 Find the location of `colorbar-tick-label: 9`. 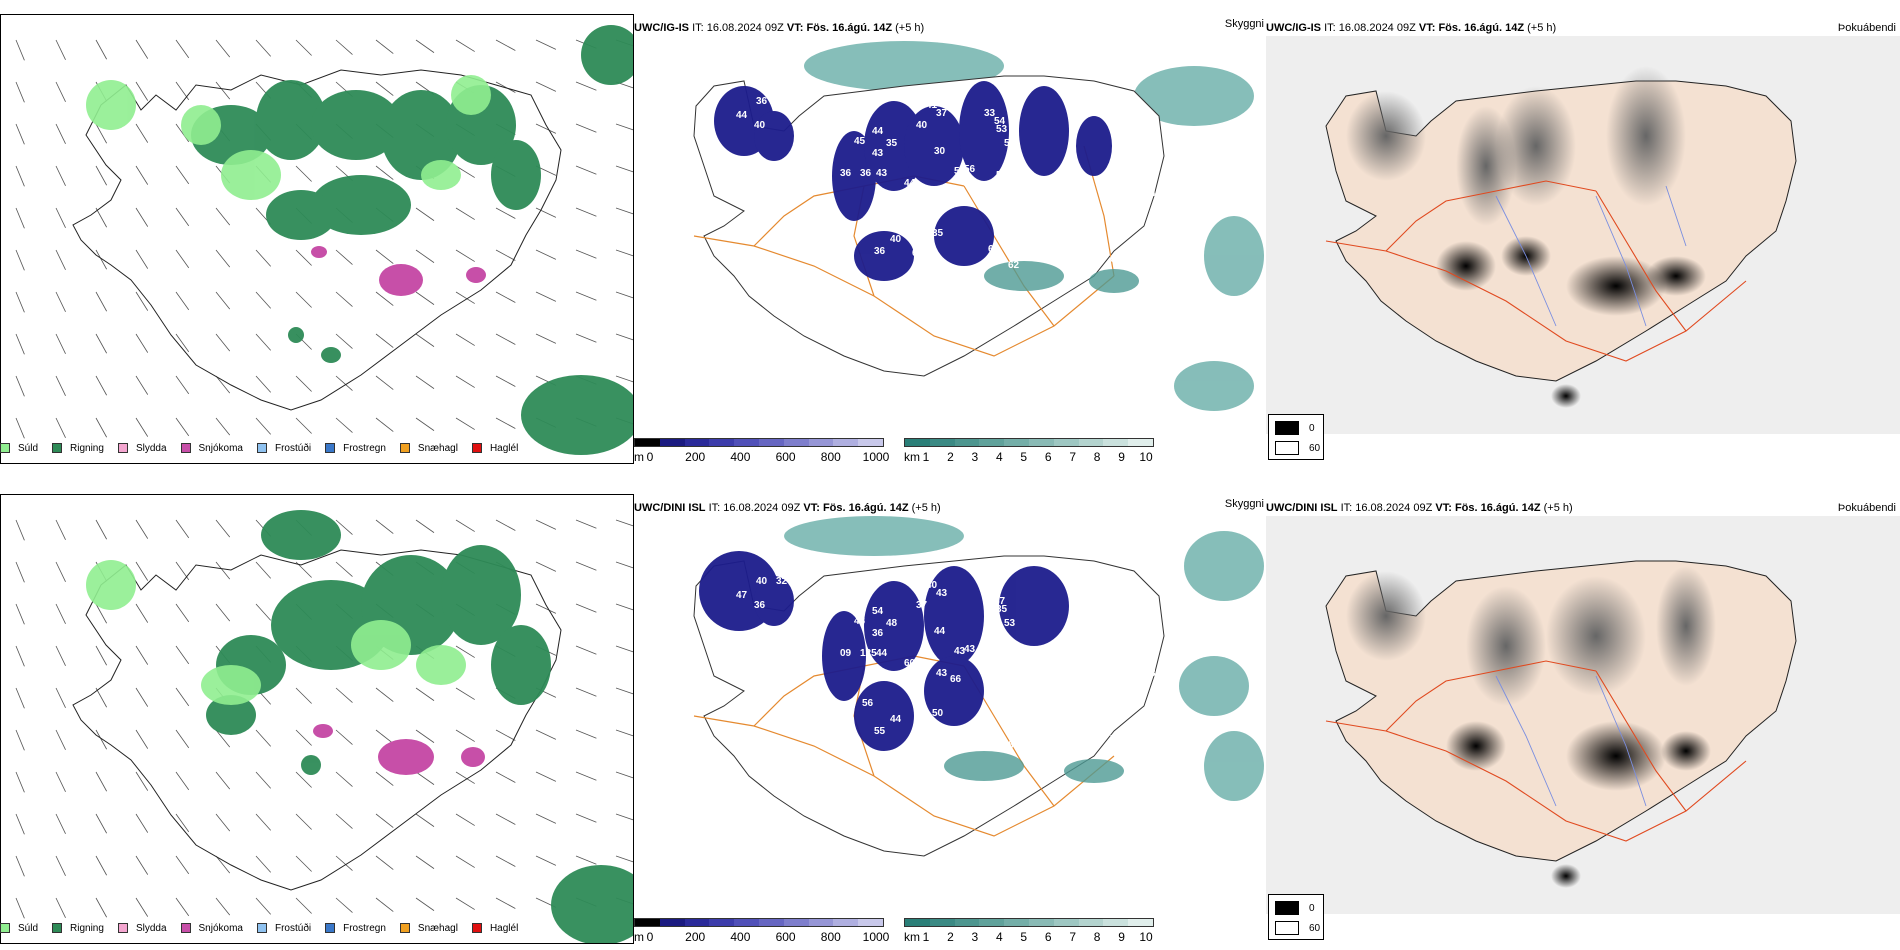

colorbar-tick-label: 9 is located at coordinates (1121, 937).